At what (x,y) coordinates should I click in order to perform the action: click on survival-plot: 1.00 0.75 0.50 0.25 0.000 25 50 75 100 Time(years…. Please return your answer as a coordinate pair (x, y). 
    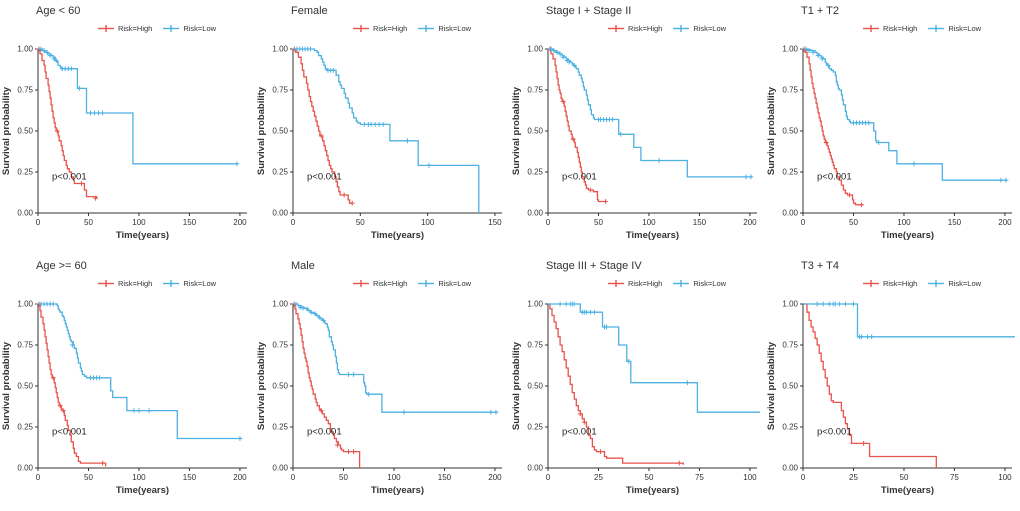
    Looking at the image, I should click on (890, 398).